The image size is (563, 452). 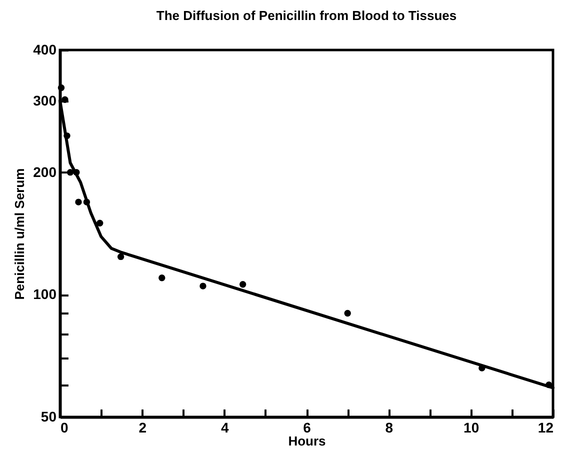 I want to click on y-axis-title: Penicillin u/ml Serum, so click(x=20, y=234).